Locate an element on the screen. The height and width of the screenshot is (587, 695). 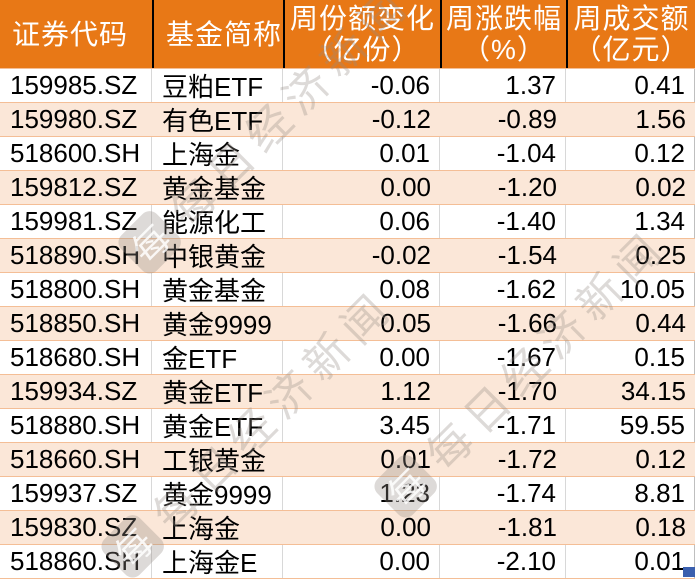
selection-handle is located at coordinates (689, 572).